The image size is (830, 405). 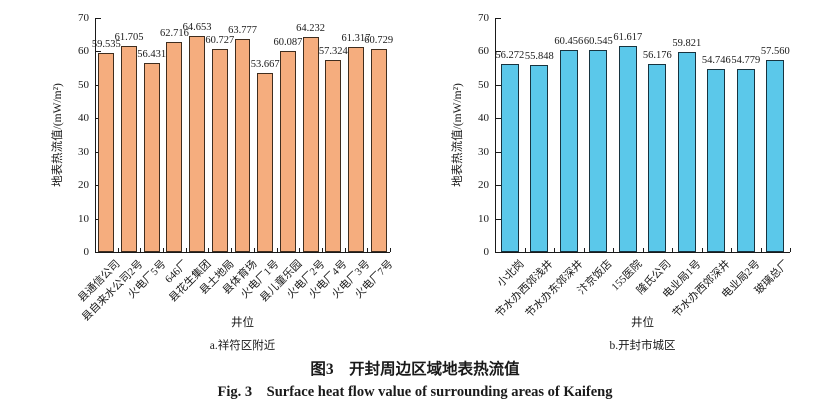 What do you see at coordinates (775, 51) in the screenshot?
I see `bar-value-label: 57.560` at bounding box center [775, 51].